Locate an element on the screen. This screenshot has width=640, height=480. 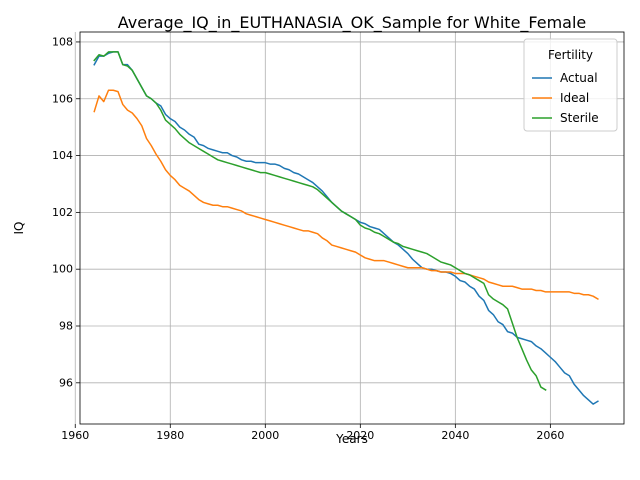
x-axis-ticks: 1960 1980 2000 2020 2040 2060 is located at coordinates (312, 433).